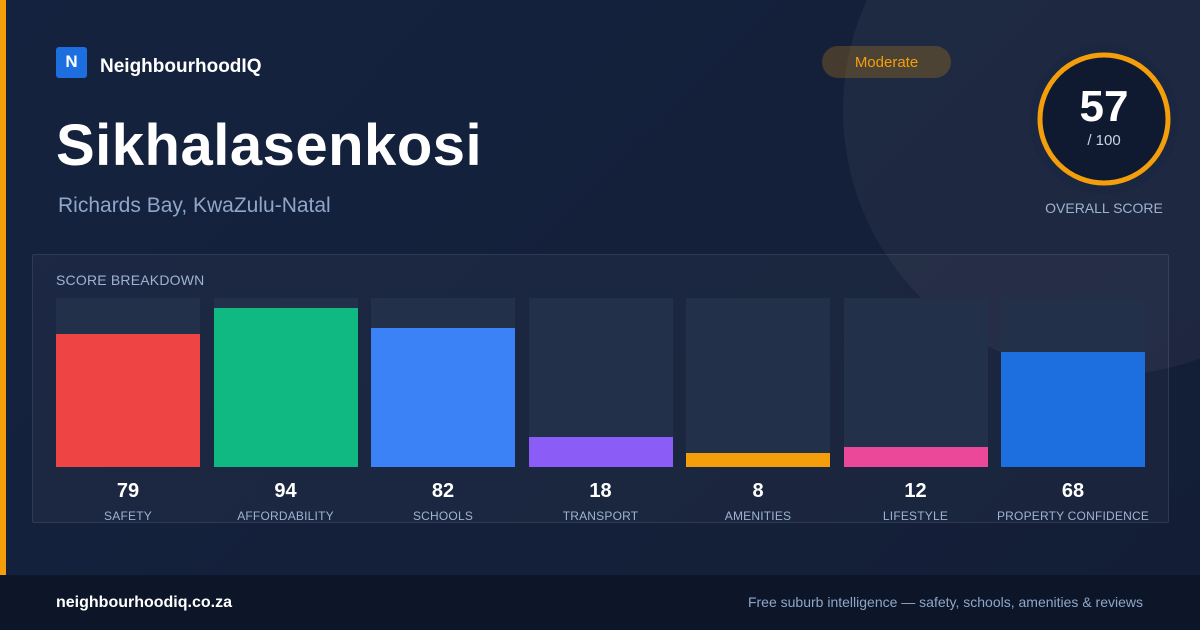 The height and width of the screenshot is (630, 1200). Describe the element at coordinates (915, 491) in the screenshot. I see `bar-value: 12` at that location.